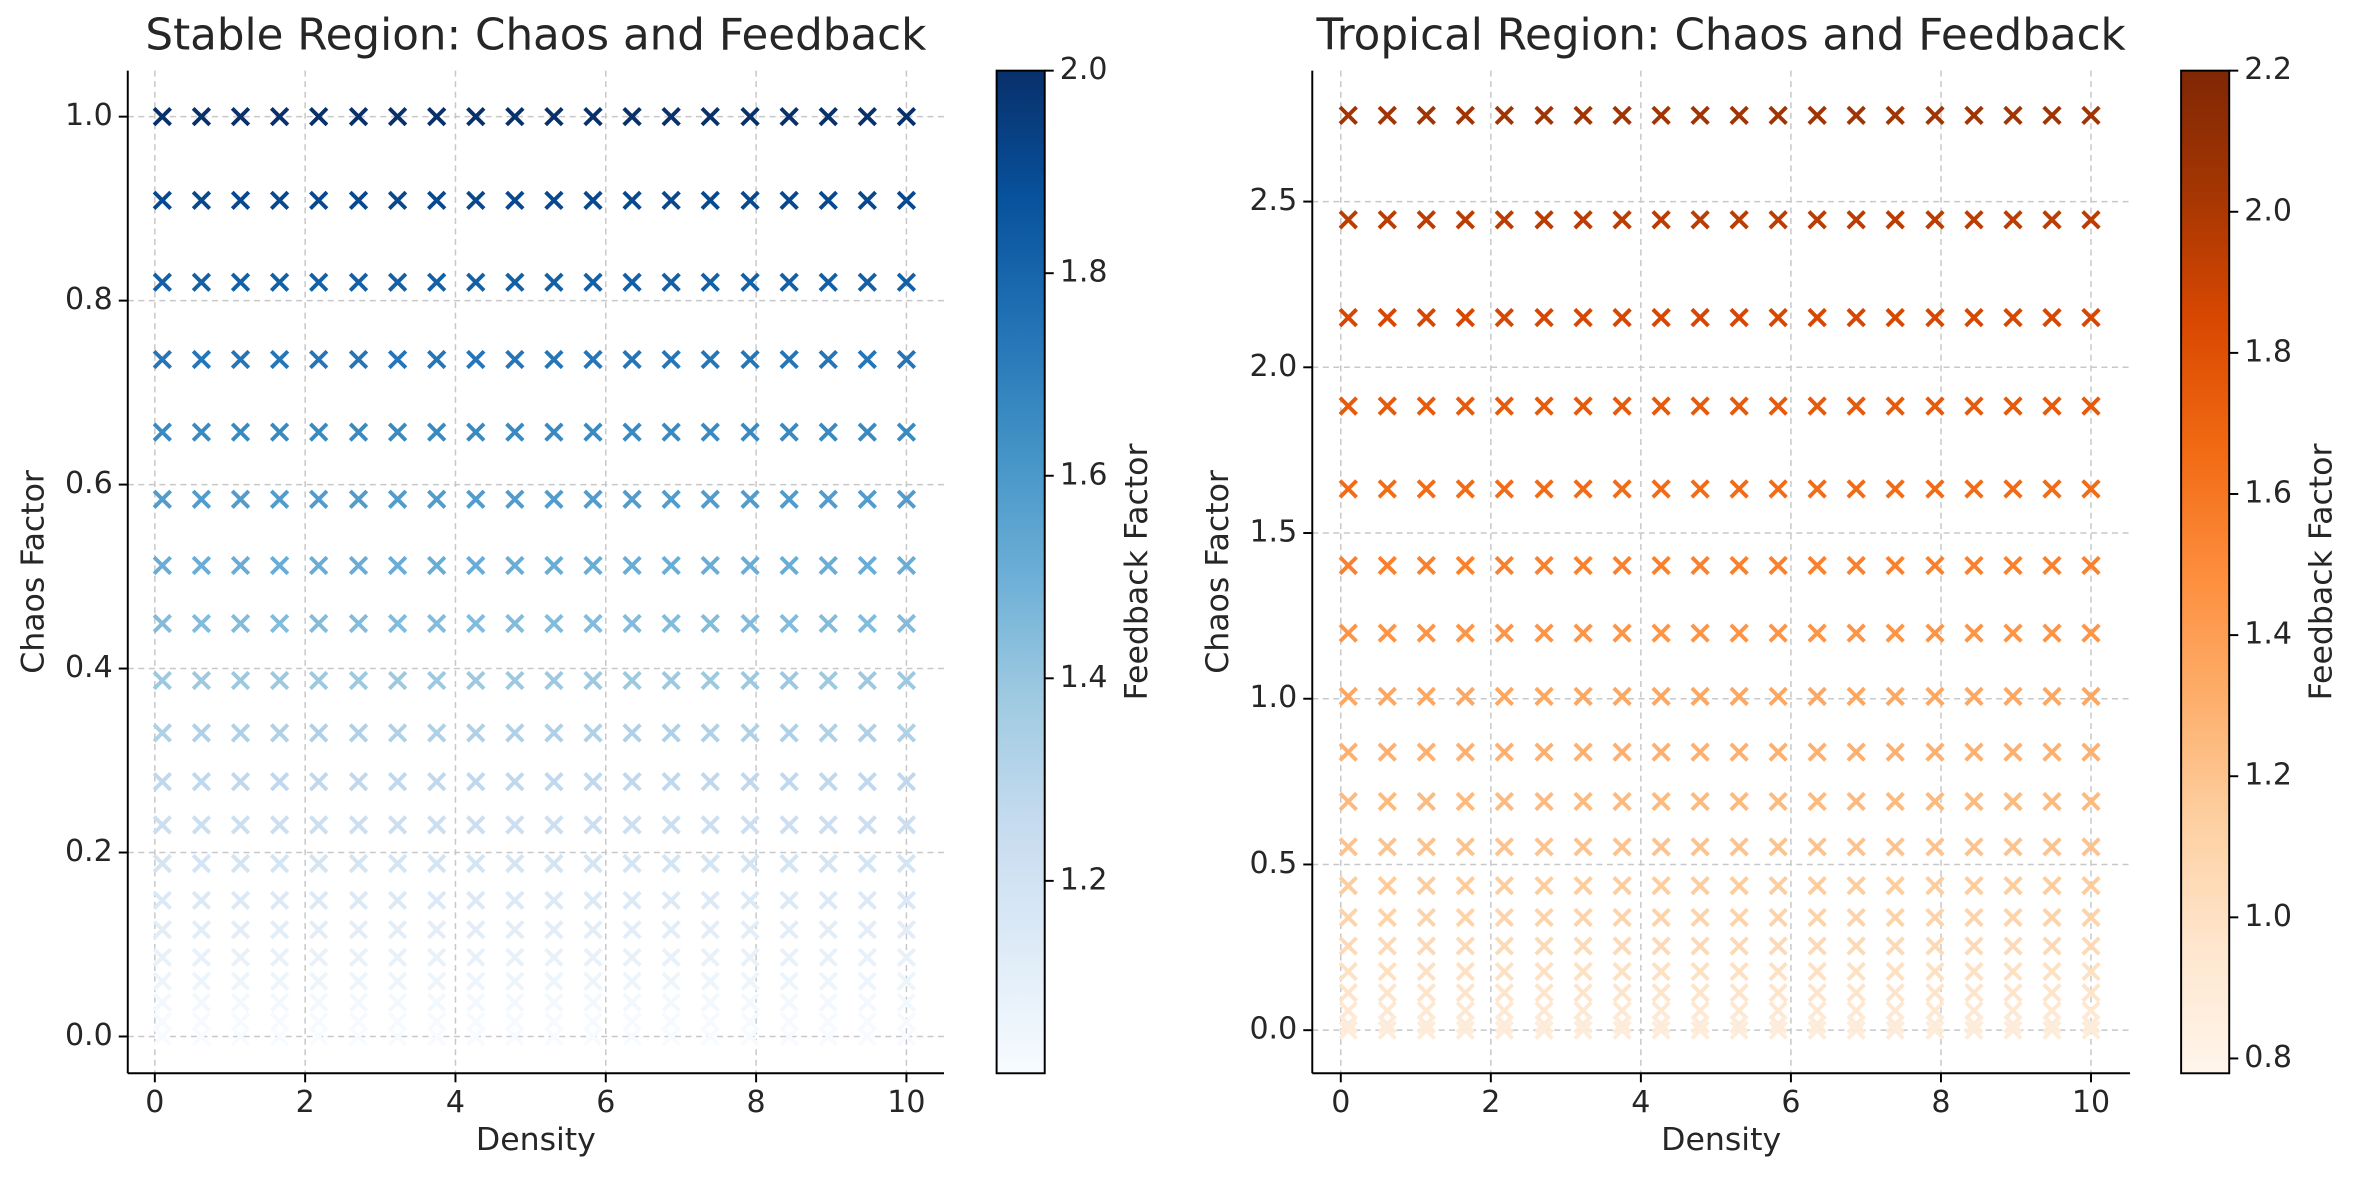 Image resolution: width=2357 pixels, height=1180 pixels. Describe the element at coordinates (1273, 200) in the screenshot. I see `y-tick-label: 2.5` at that location.